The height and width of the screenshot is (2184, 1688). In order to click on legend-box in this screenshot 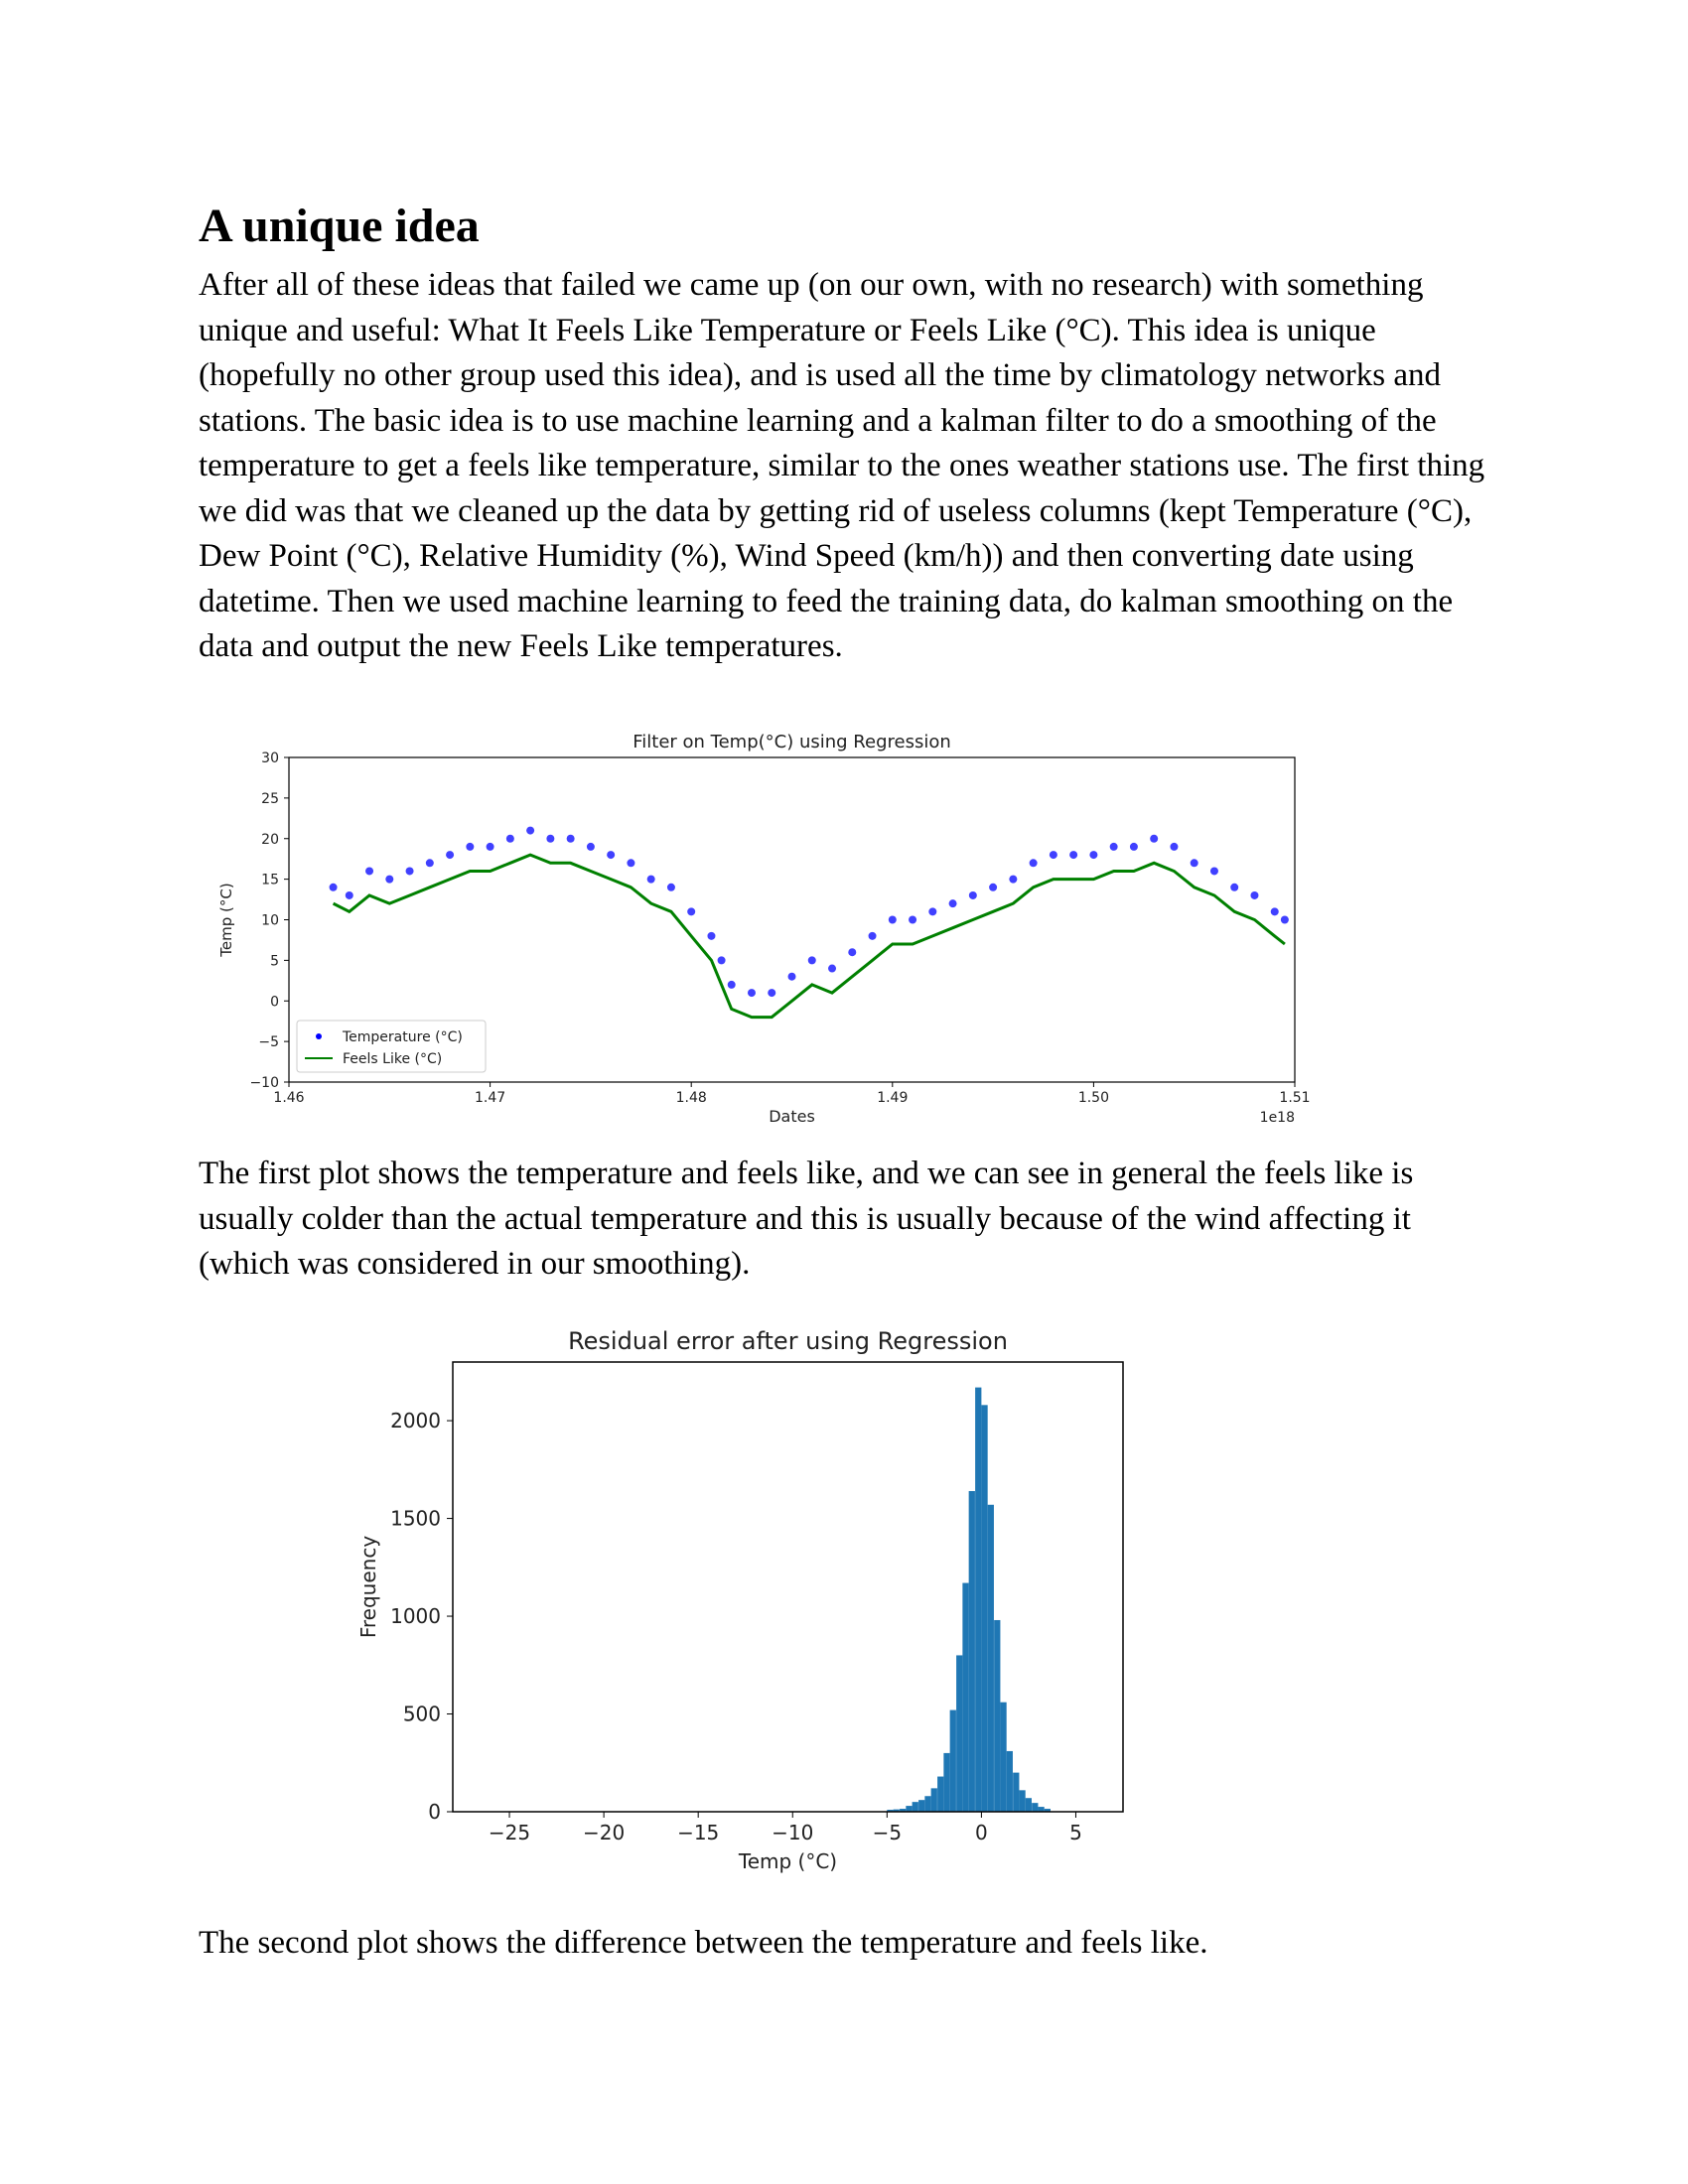, I will do `click(391, 1046)`.